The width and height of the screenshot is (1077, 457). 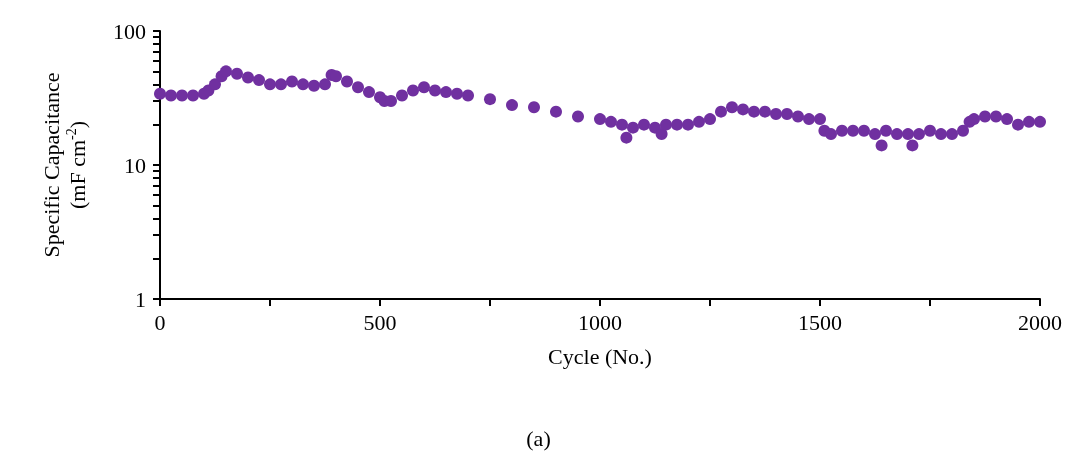 What do you see at coordinates (129, 31) in the screenshot?
I see `y-tick-label: 100` at bounding box center [129, 31].